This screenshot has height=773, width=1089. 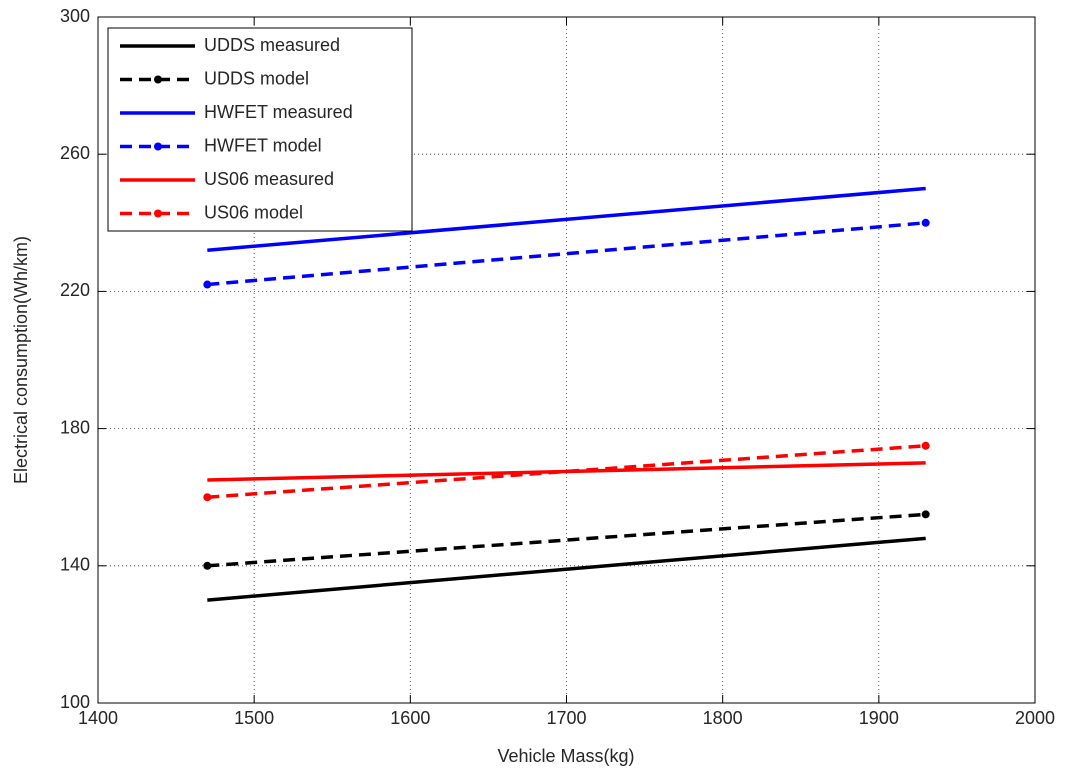 What do you see at coordinates (272, 45) in the screenshot?
I see `legend-label: UDDS measured` at bounding box center [272, 45].